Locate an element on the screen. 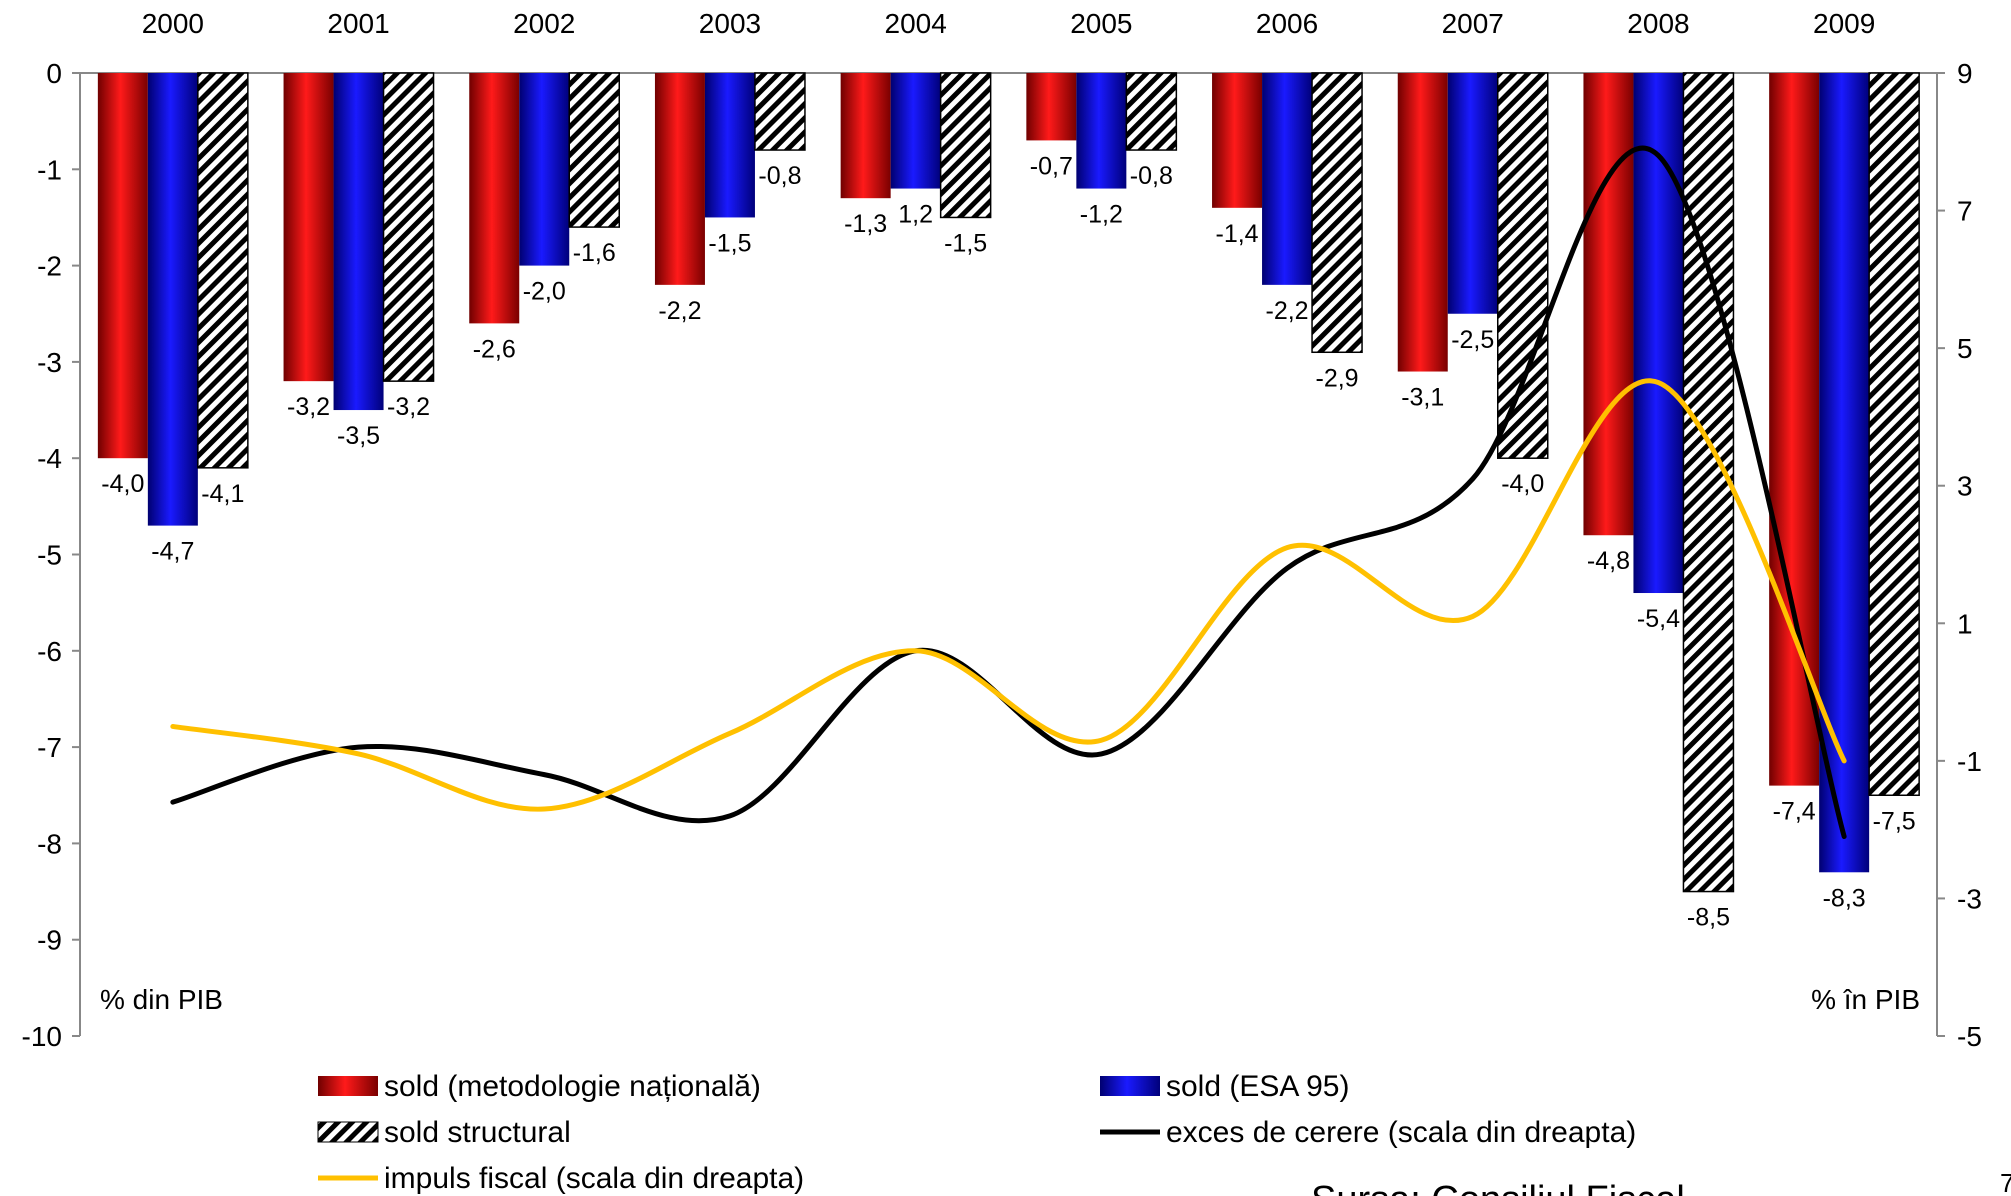  x-tick-label: 2007 is located at coordinates (1473, 23).